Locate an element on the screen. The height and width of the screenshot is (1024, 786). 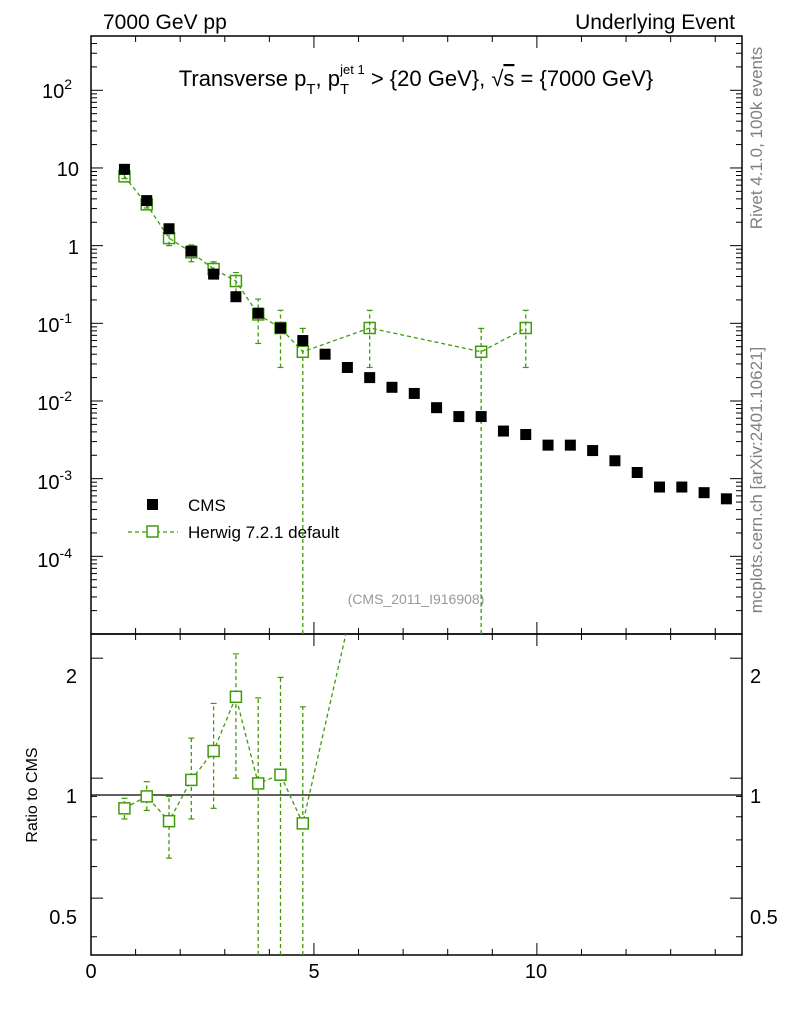
ratio-y-tick-label-2-right: 2 is located at coordinates (755, 677).